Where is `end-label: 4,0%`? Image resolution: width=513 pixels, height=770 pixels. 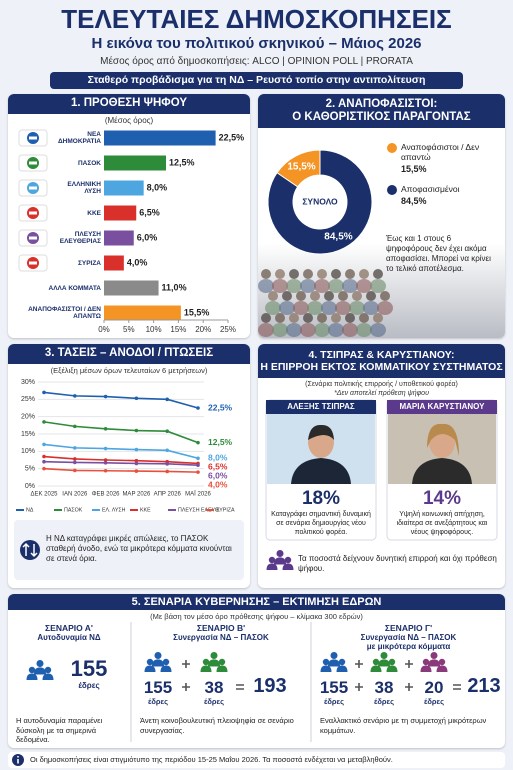 end-label: 4,0% is located at coordinates (218, 485).